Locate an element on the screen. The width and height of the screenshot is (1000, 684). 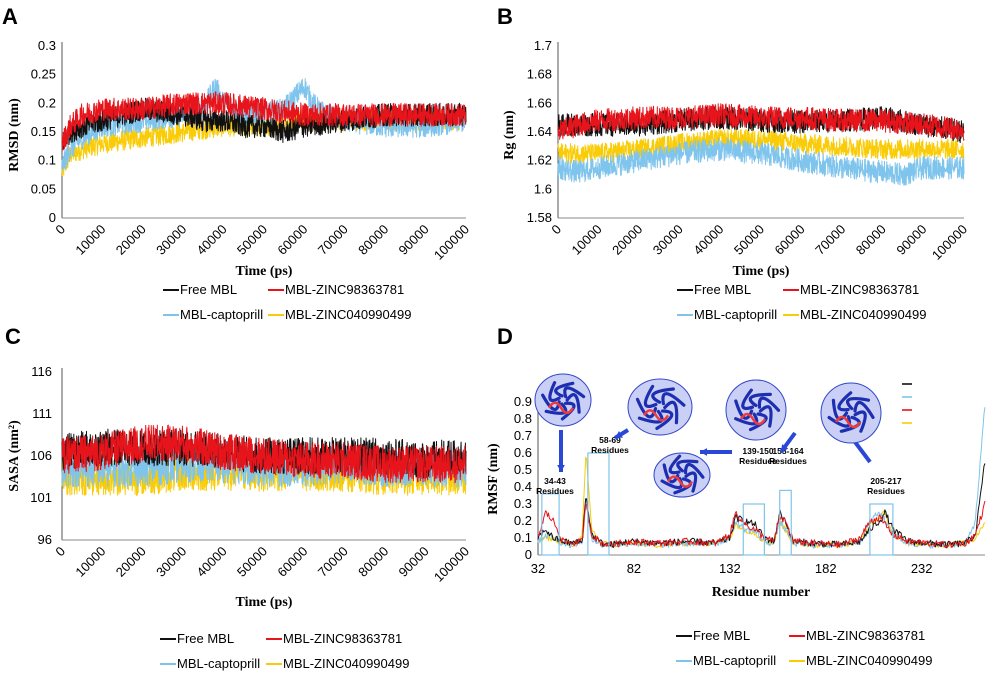
protein-surface is located at coordinates (851, 413).